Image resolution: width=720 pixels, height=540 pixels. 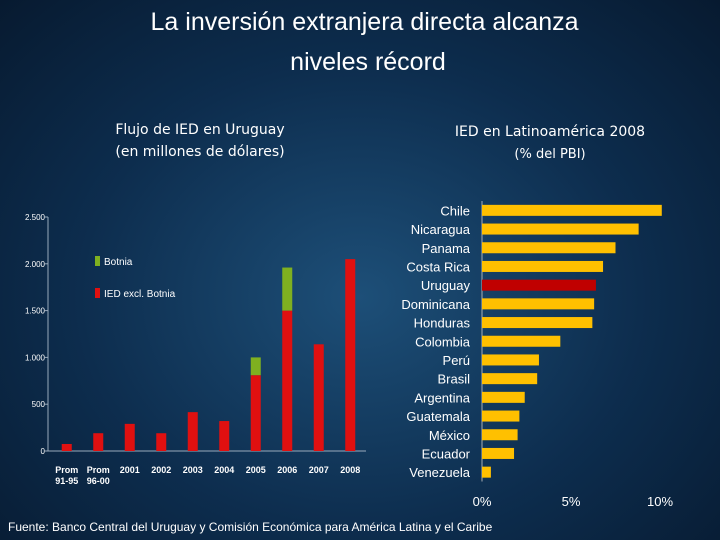 I want to click on y-tick-label: 1.500, so click(x=35, y=311).